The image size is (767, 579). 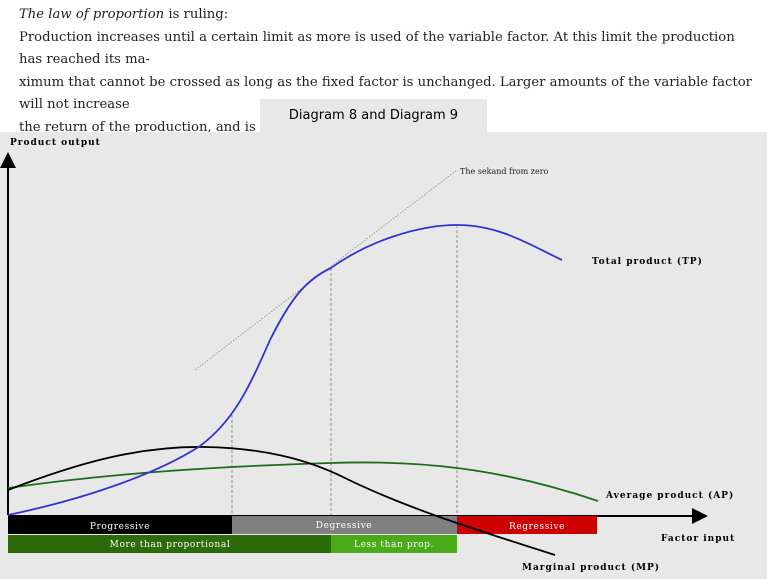 I want to click on proportion-bar-less, so click(x=394, y=544).